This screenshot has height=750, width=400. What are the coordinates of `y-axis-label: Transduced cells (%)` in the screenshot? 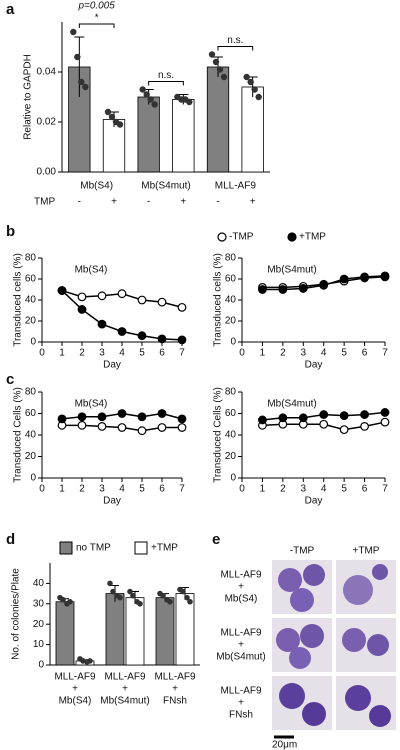 It's located at (18, 300).